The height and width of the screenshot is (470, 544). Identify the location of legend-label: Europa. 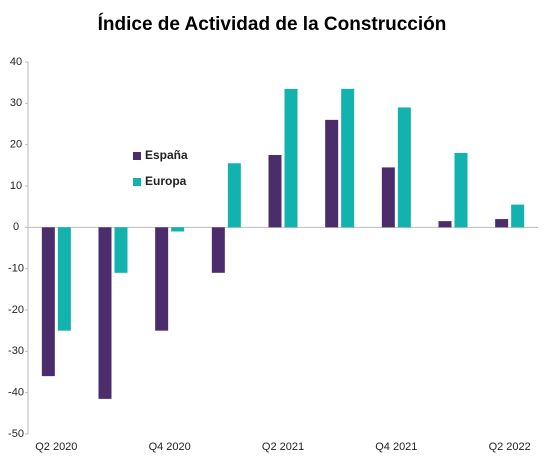
(166, 181).